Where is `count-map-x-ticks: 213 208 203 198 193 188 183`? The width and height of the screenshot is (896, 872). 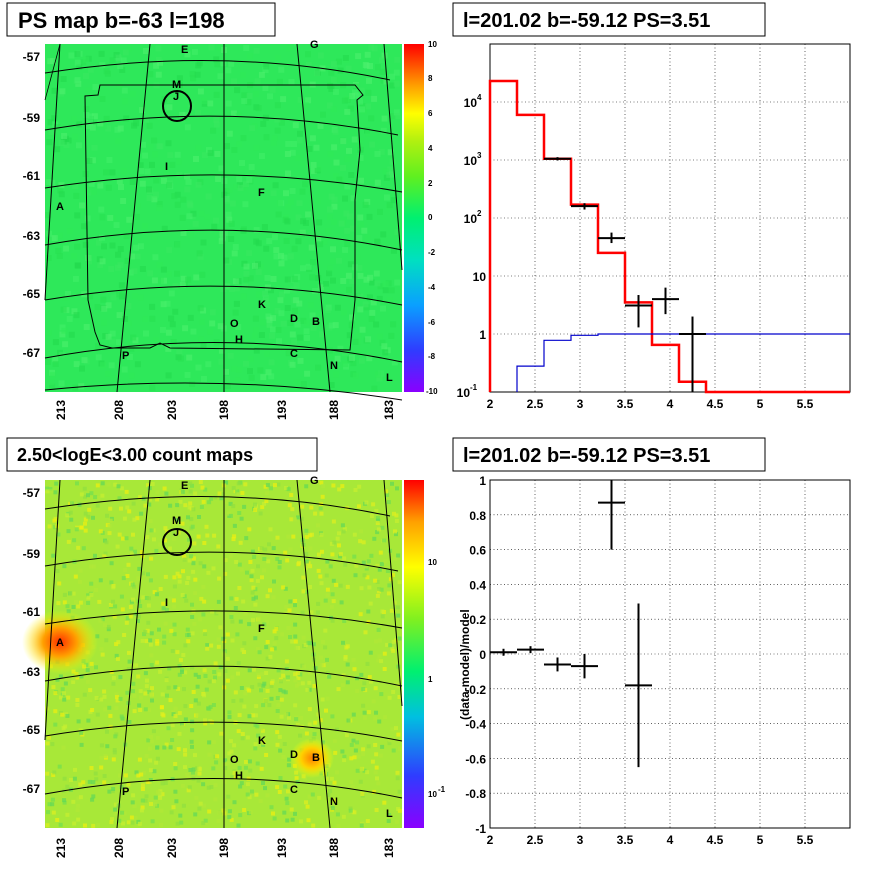
count-map-x-ticks: 213 208 203 198 193 188 183 is located at coordinates (225, 848).